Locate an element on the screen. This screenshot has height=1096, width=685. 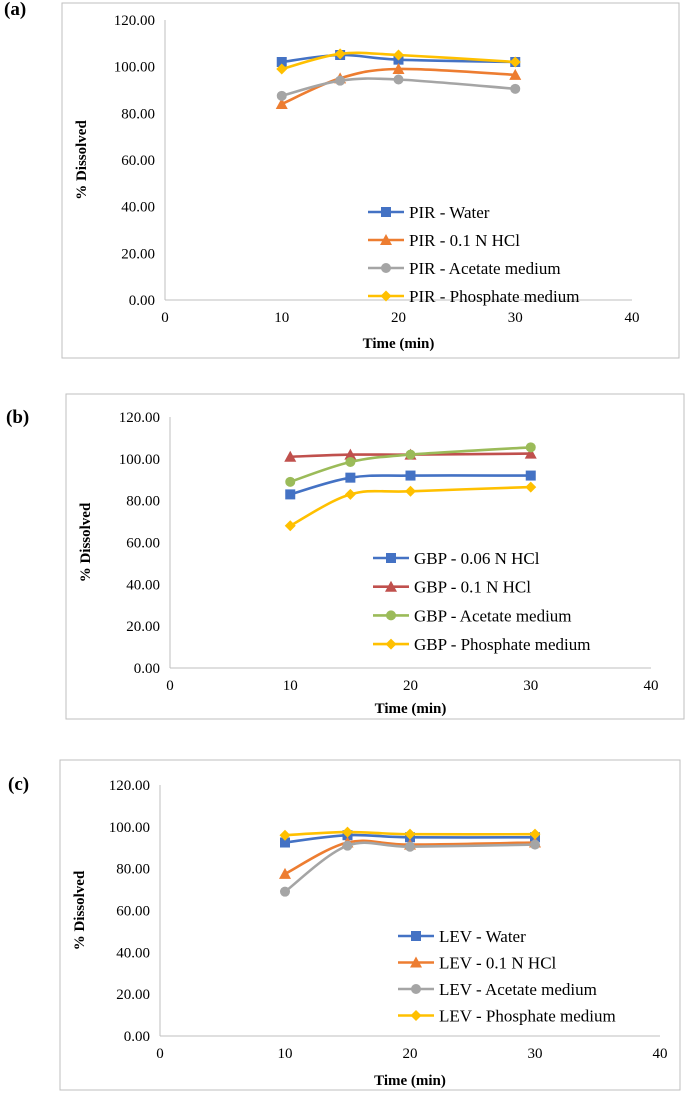
y-tick-label: 20.00 is located at coordinates (133, 995).